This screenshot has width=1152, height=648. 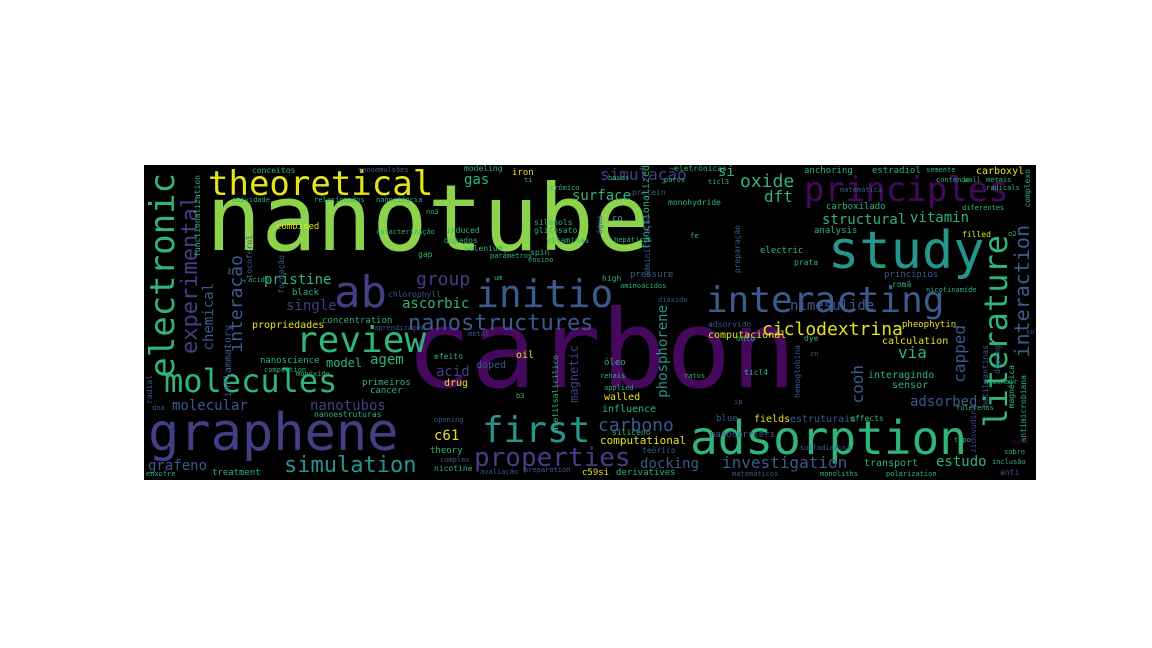 What do you see at coordinates (675, 180) in the screenshot?
I see `word-puros: puros` at bounding box center [675, 180].